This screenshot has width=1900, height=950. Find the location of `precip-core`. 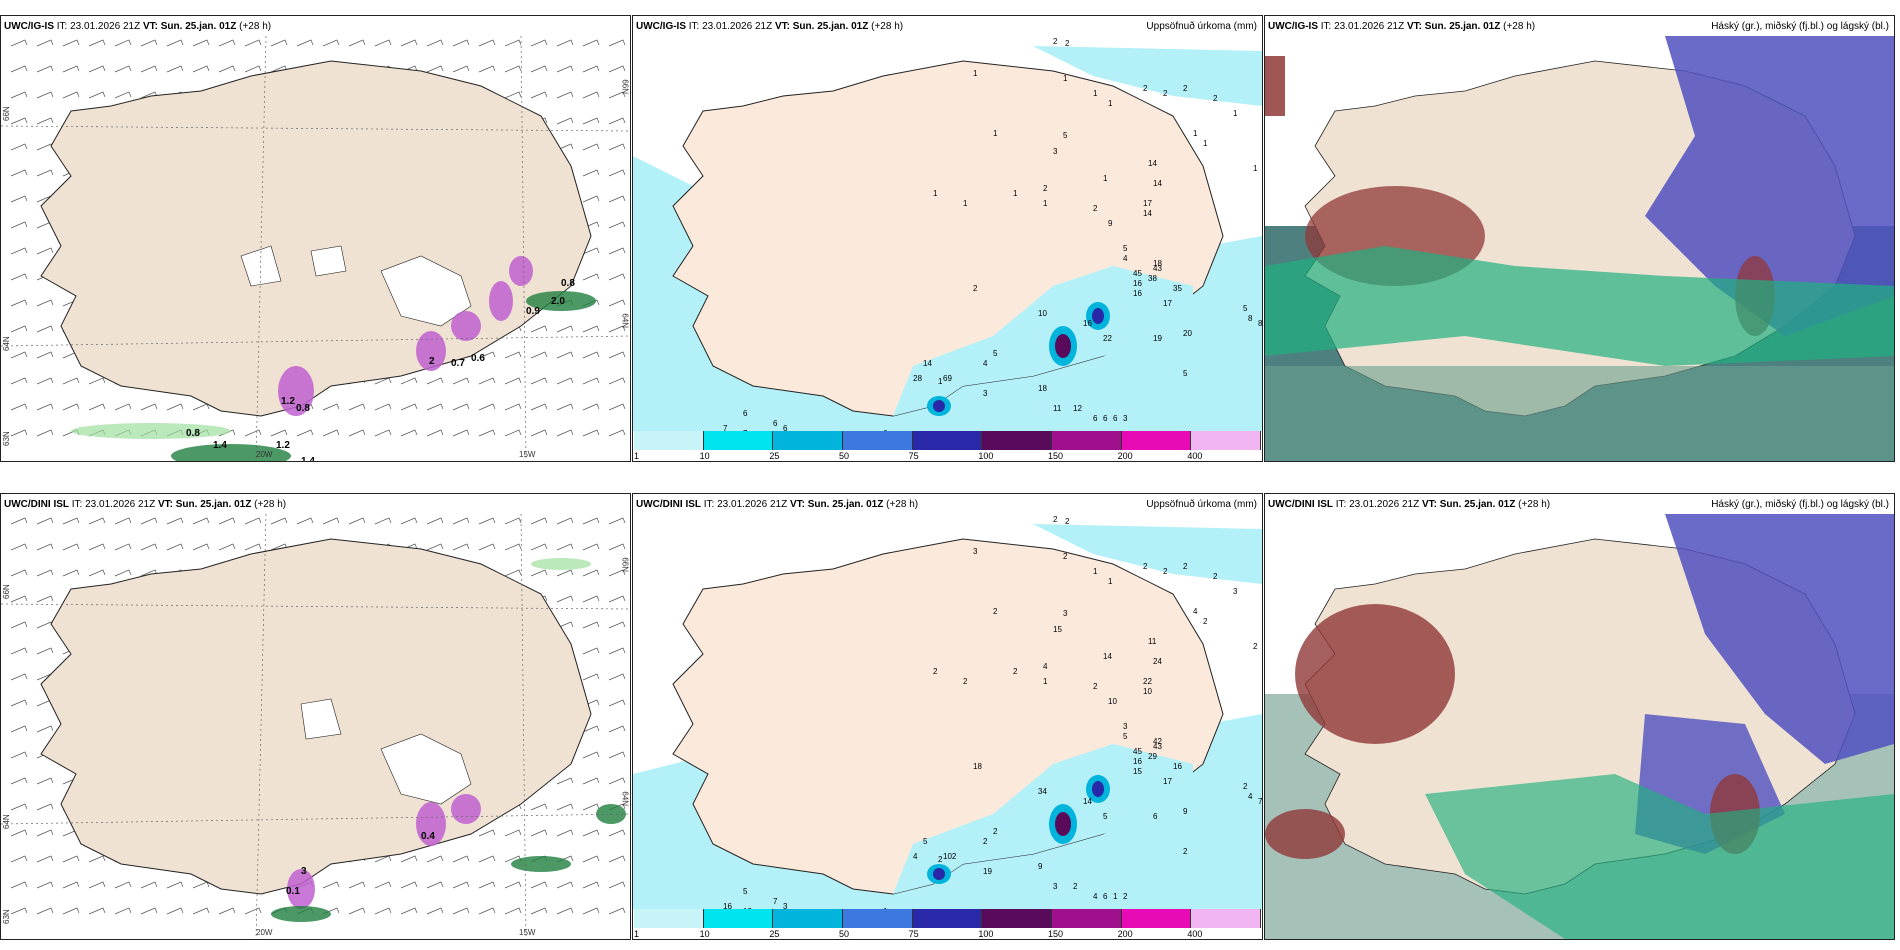

precip-core is located at coordinates (1063, 346).